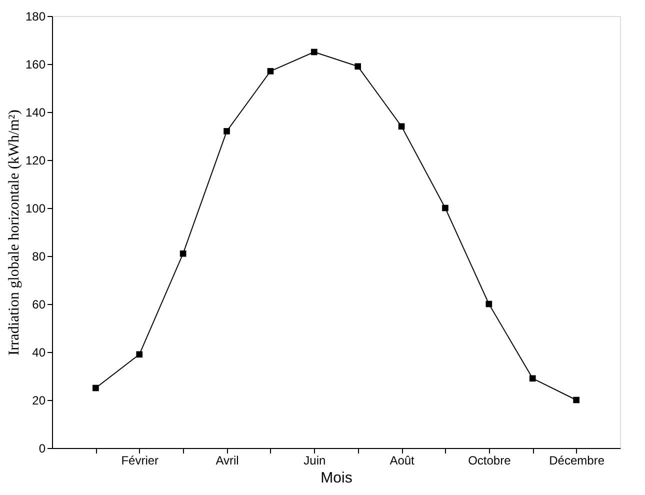  What do you see at coordinates (35, 65) in the screenshot?
I see `y-tick-label: 160` at bounding box center [35, 65].